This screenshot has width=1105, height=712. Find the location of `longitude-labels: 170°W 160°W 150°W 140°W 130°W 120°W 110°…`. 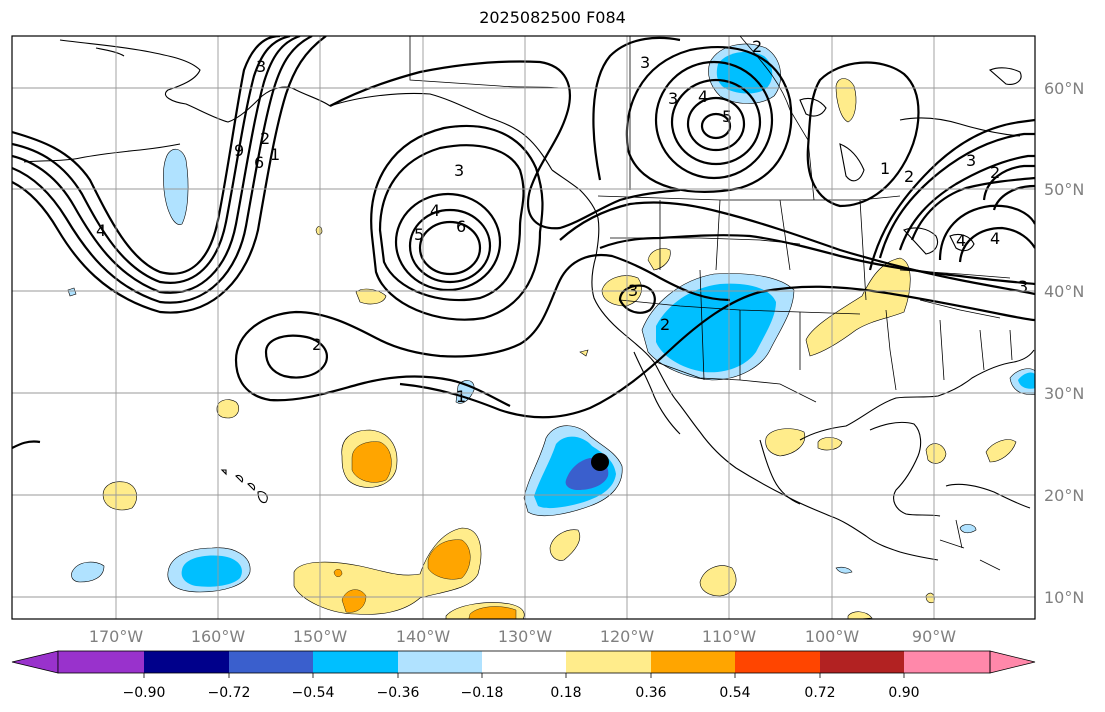

longitude-labels: 170°W 160°W 150°W 140°W 130°W 120°W 110°… is located at coordinates (522, 636).